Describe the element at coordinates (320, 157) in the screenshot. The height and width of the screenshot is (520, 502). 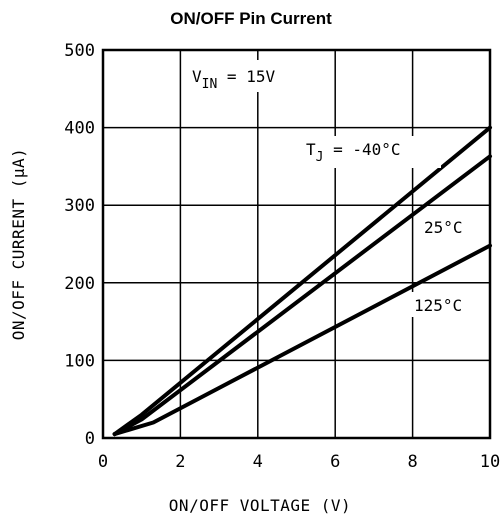
I see `tj-subscript: J` at that location.